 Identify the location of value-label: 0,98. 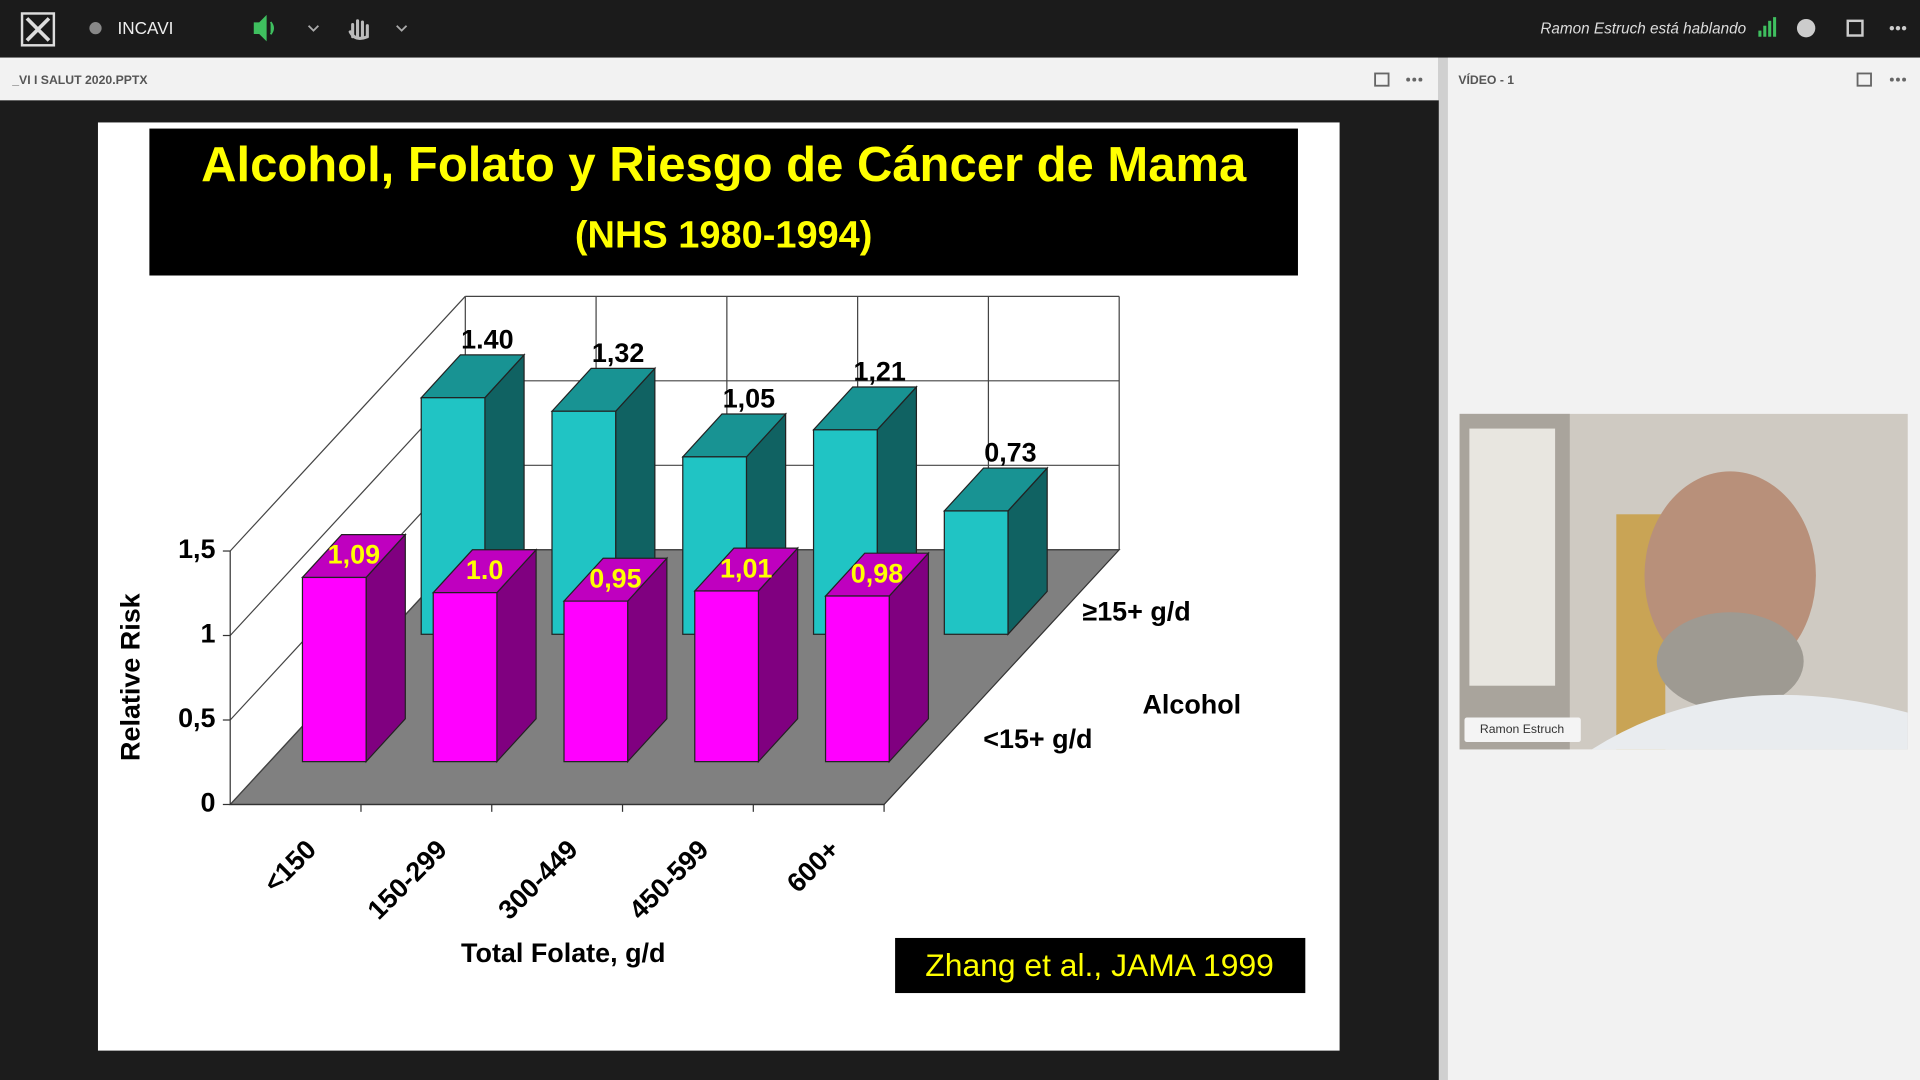
(877, 573).